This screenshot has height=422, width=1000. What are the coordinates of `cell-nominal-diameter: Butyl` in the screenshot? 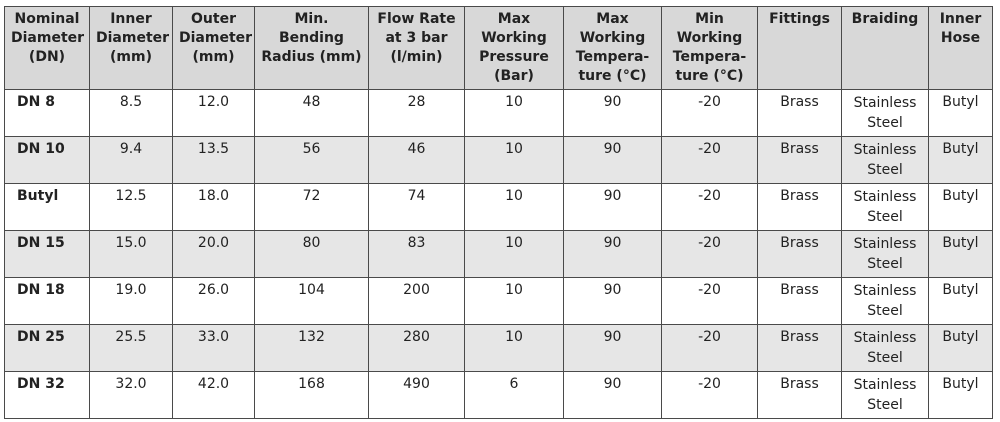 It's located at (47, 207).